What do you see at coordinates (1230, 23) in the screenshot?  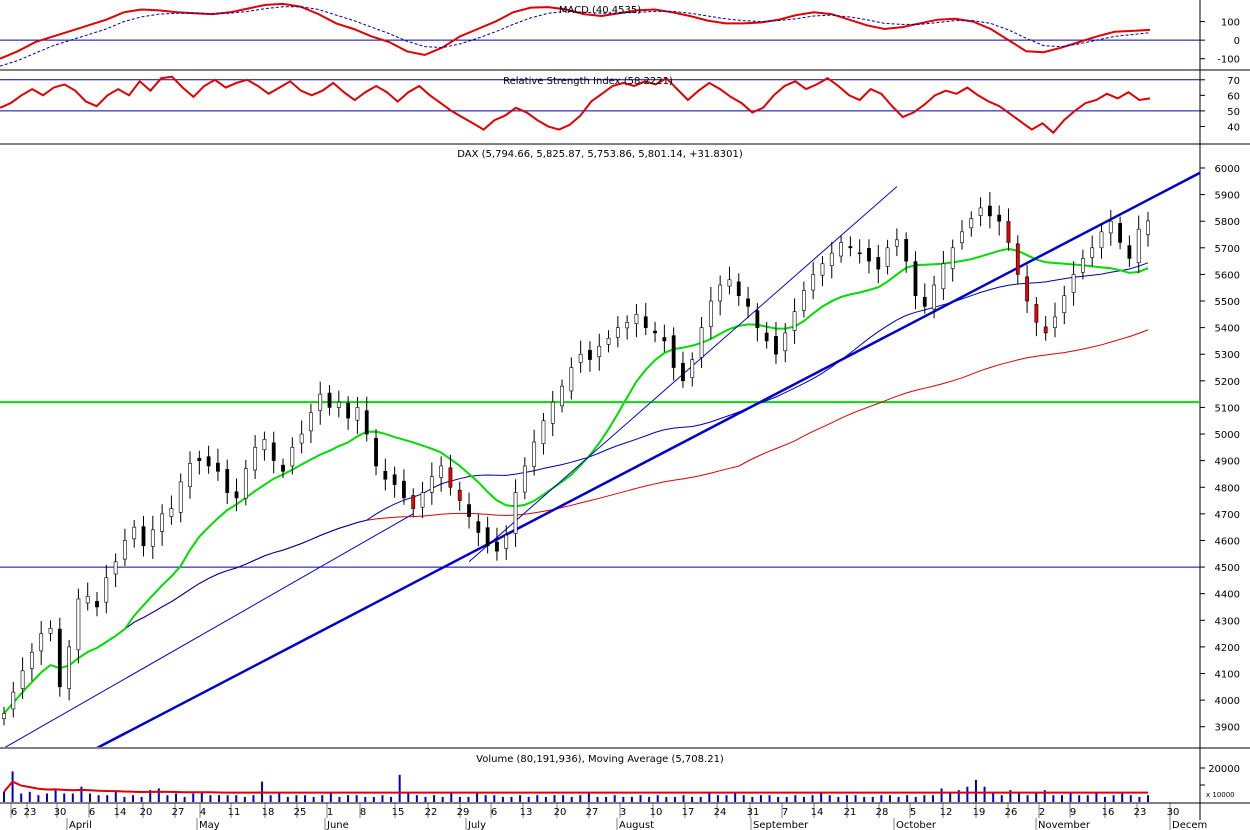 I see `macd-tick-label: 100` at bounding box center [1230, 23].